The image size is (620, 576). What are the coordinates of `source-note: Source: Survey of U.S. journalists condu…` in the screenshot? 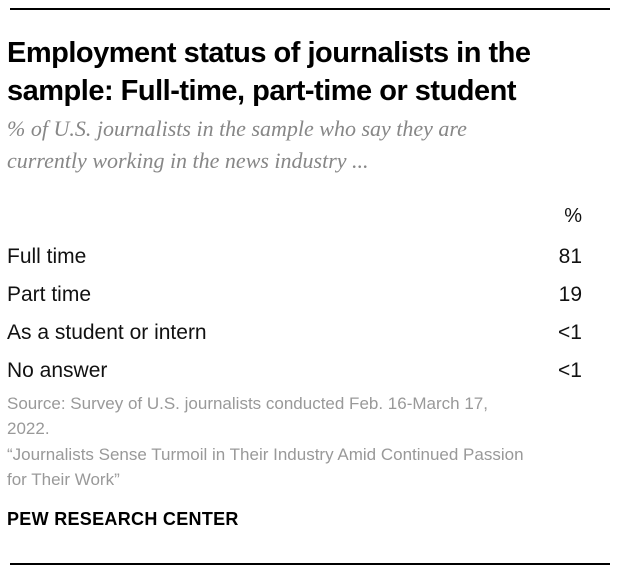 It's located at (247, 416).